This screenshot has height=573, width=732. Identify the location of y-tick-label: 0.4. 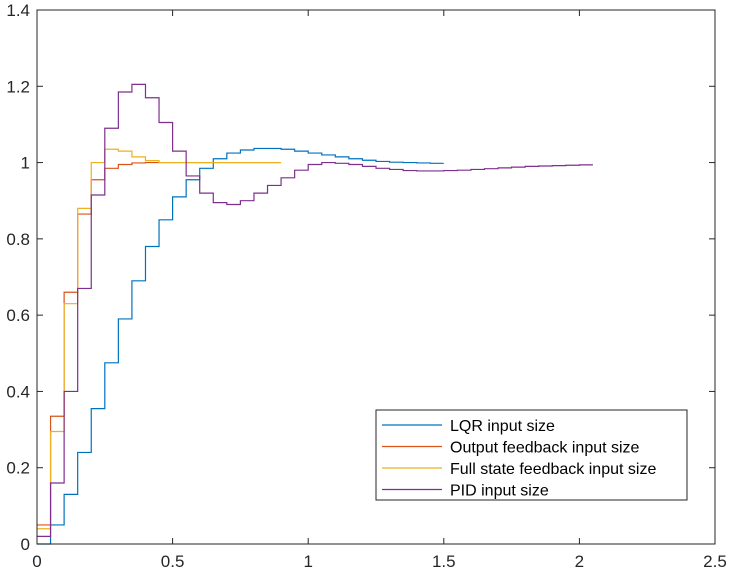
(18, 391).